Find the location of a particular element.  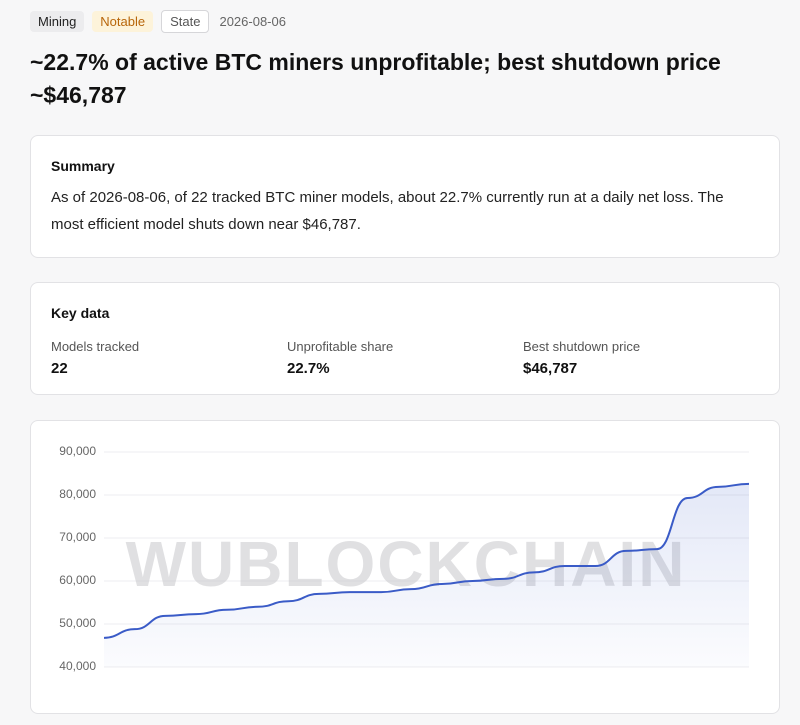

y-tick-label: 50,000 is located at coordinates (77, 623).